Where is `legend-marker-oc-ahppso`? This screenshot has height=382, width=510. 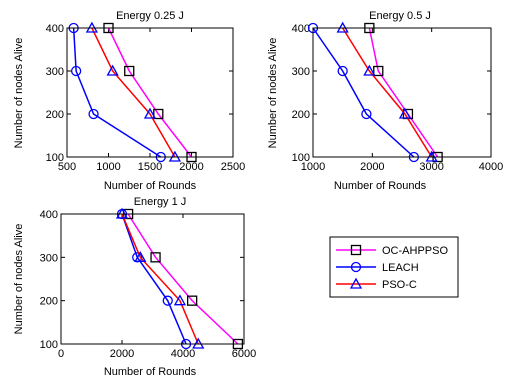
legend-marker-oc-ahppso is located at coordinates (356, 250).